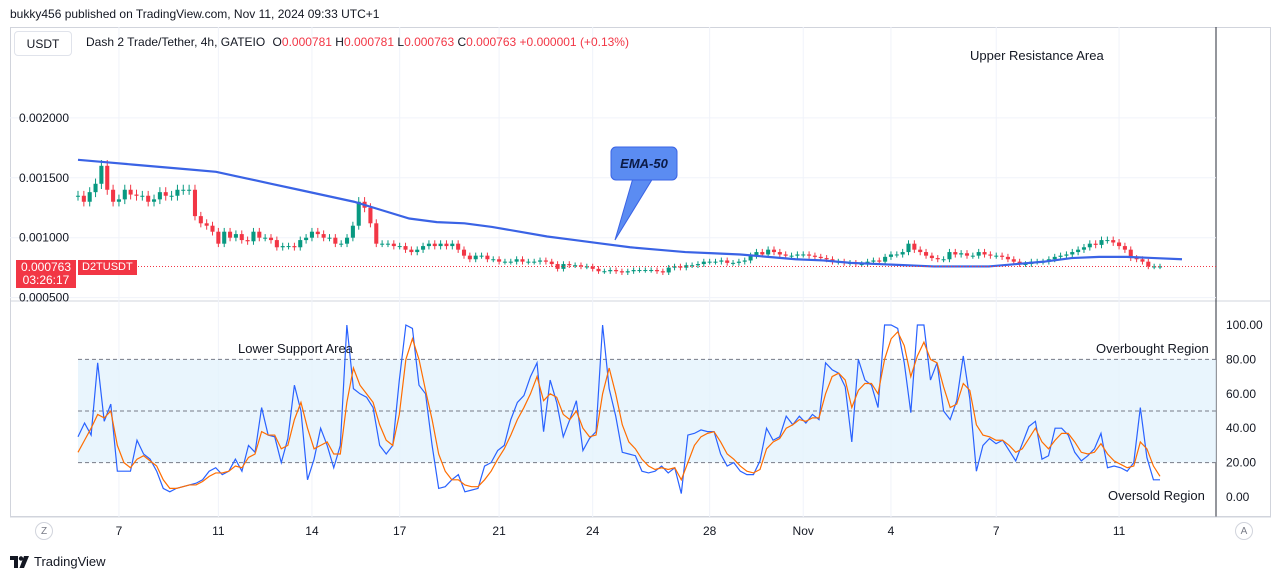 This screenshot has height=579, width=1281. What do you see at coordinates (218, 531) in the screenshot?
I see `time-tick-label: 11` at bounding box center [218, 531].